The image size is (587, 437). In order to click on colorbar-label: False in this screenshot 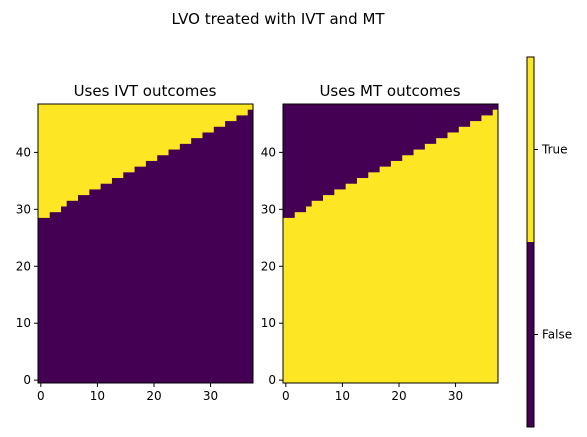, I will do `click(557, 335)`.